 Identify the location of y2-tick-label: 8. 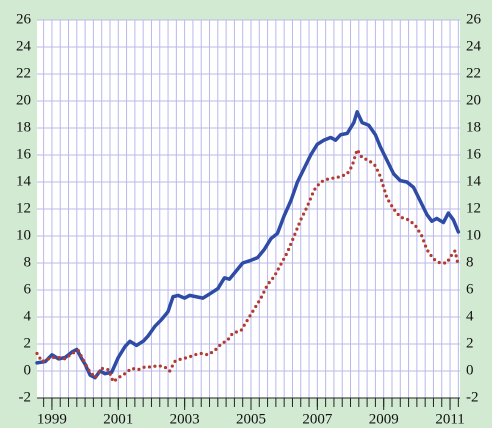
(470, 262).